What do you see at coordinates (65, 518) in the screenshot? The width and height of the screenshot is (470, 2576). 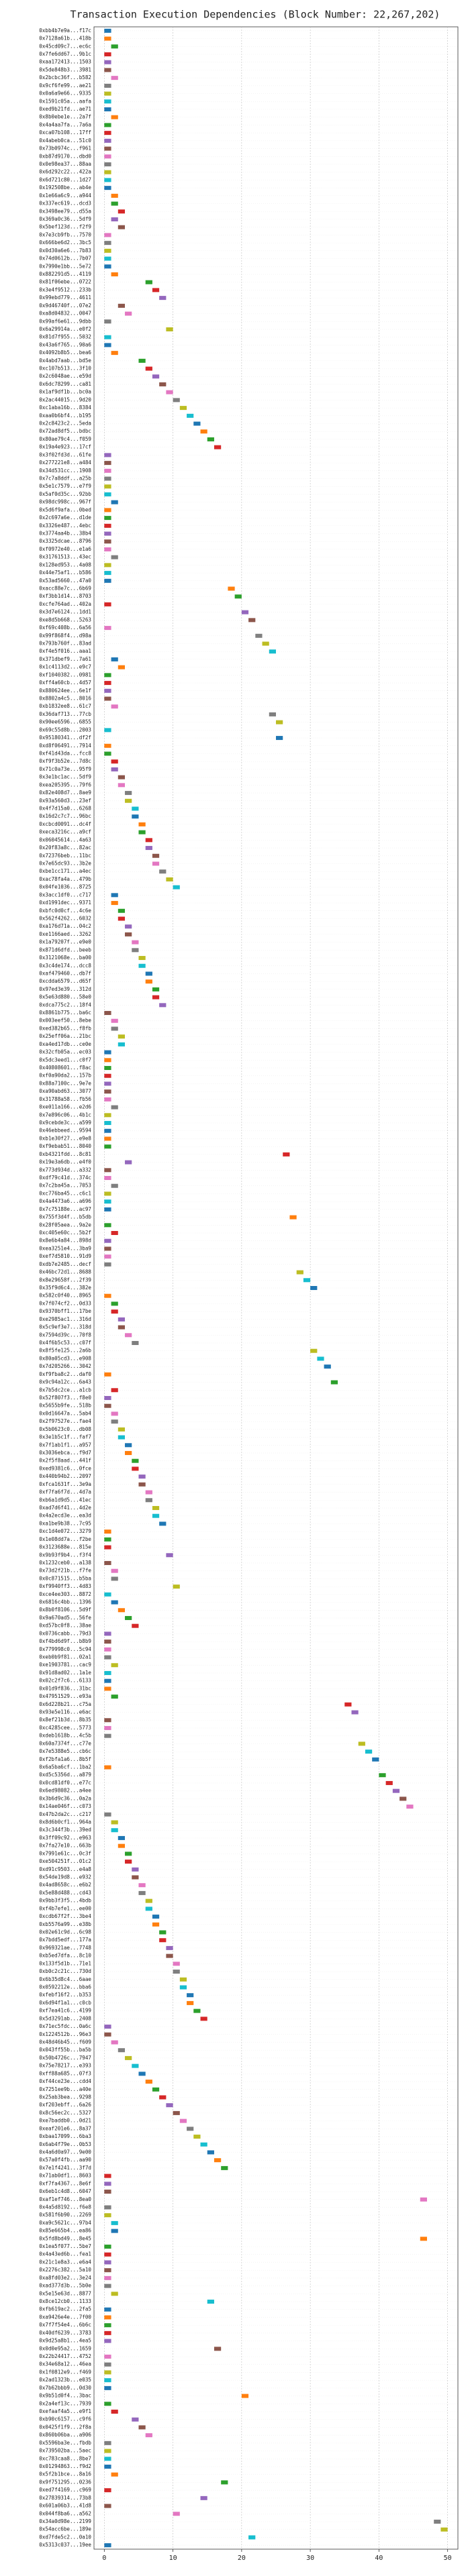 I see `y-tick-label: 0x2c697a6e...d1de` at bounding box center [65, 518].